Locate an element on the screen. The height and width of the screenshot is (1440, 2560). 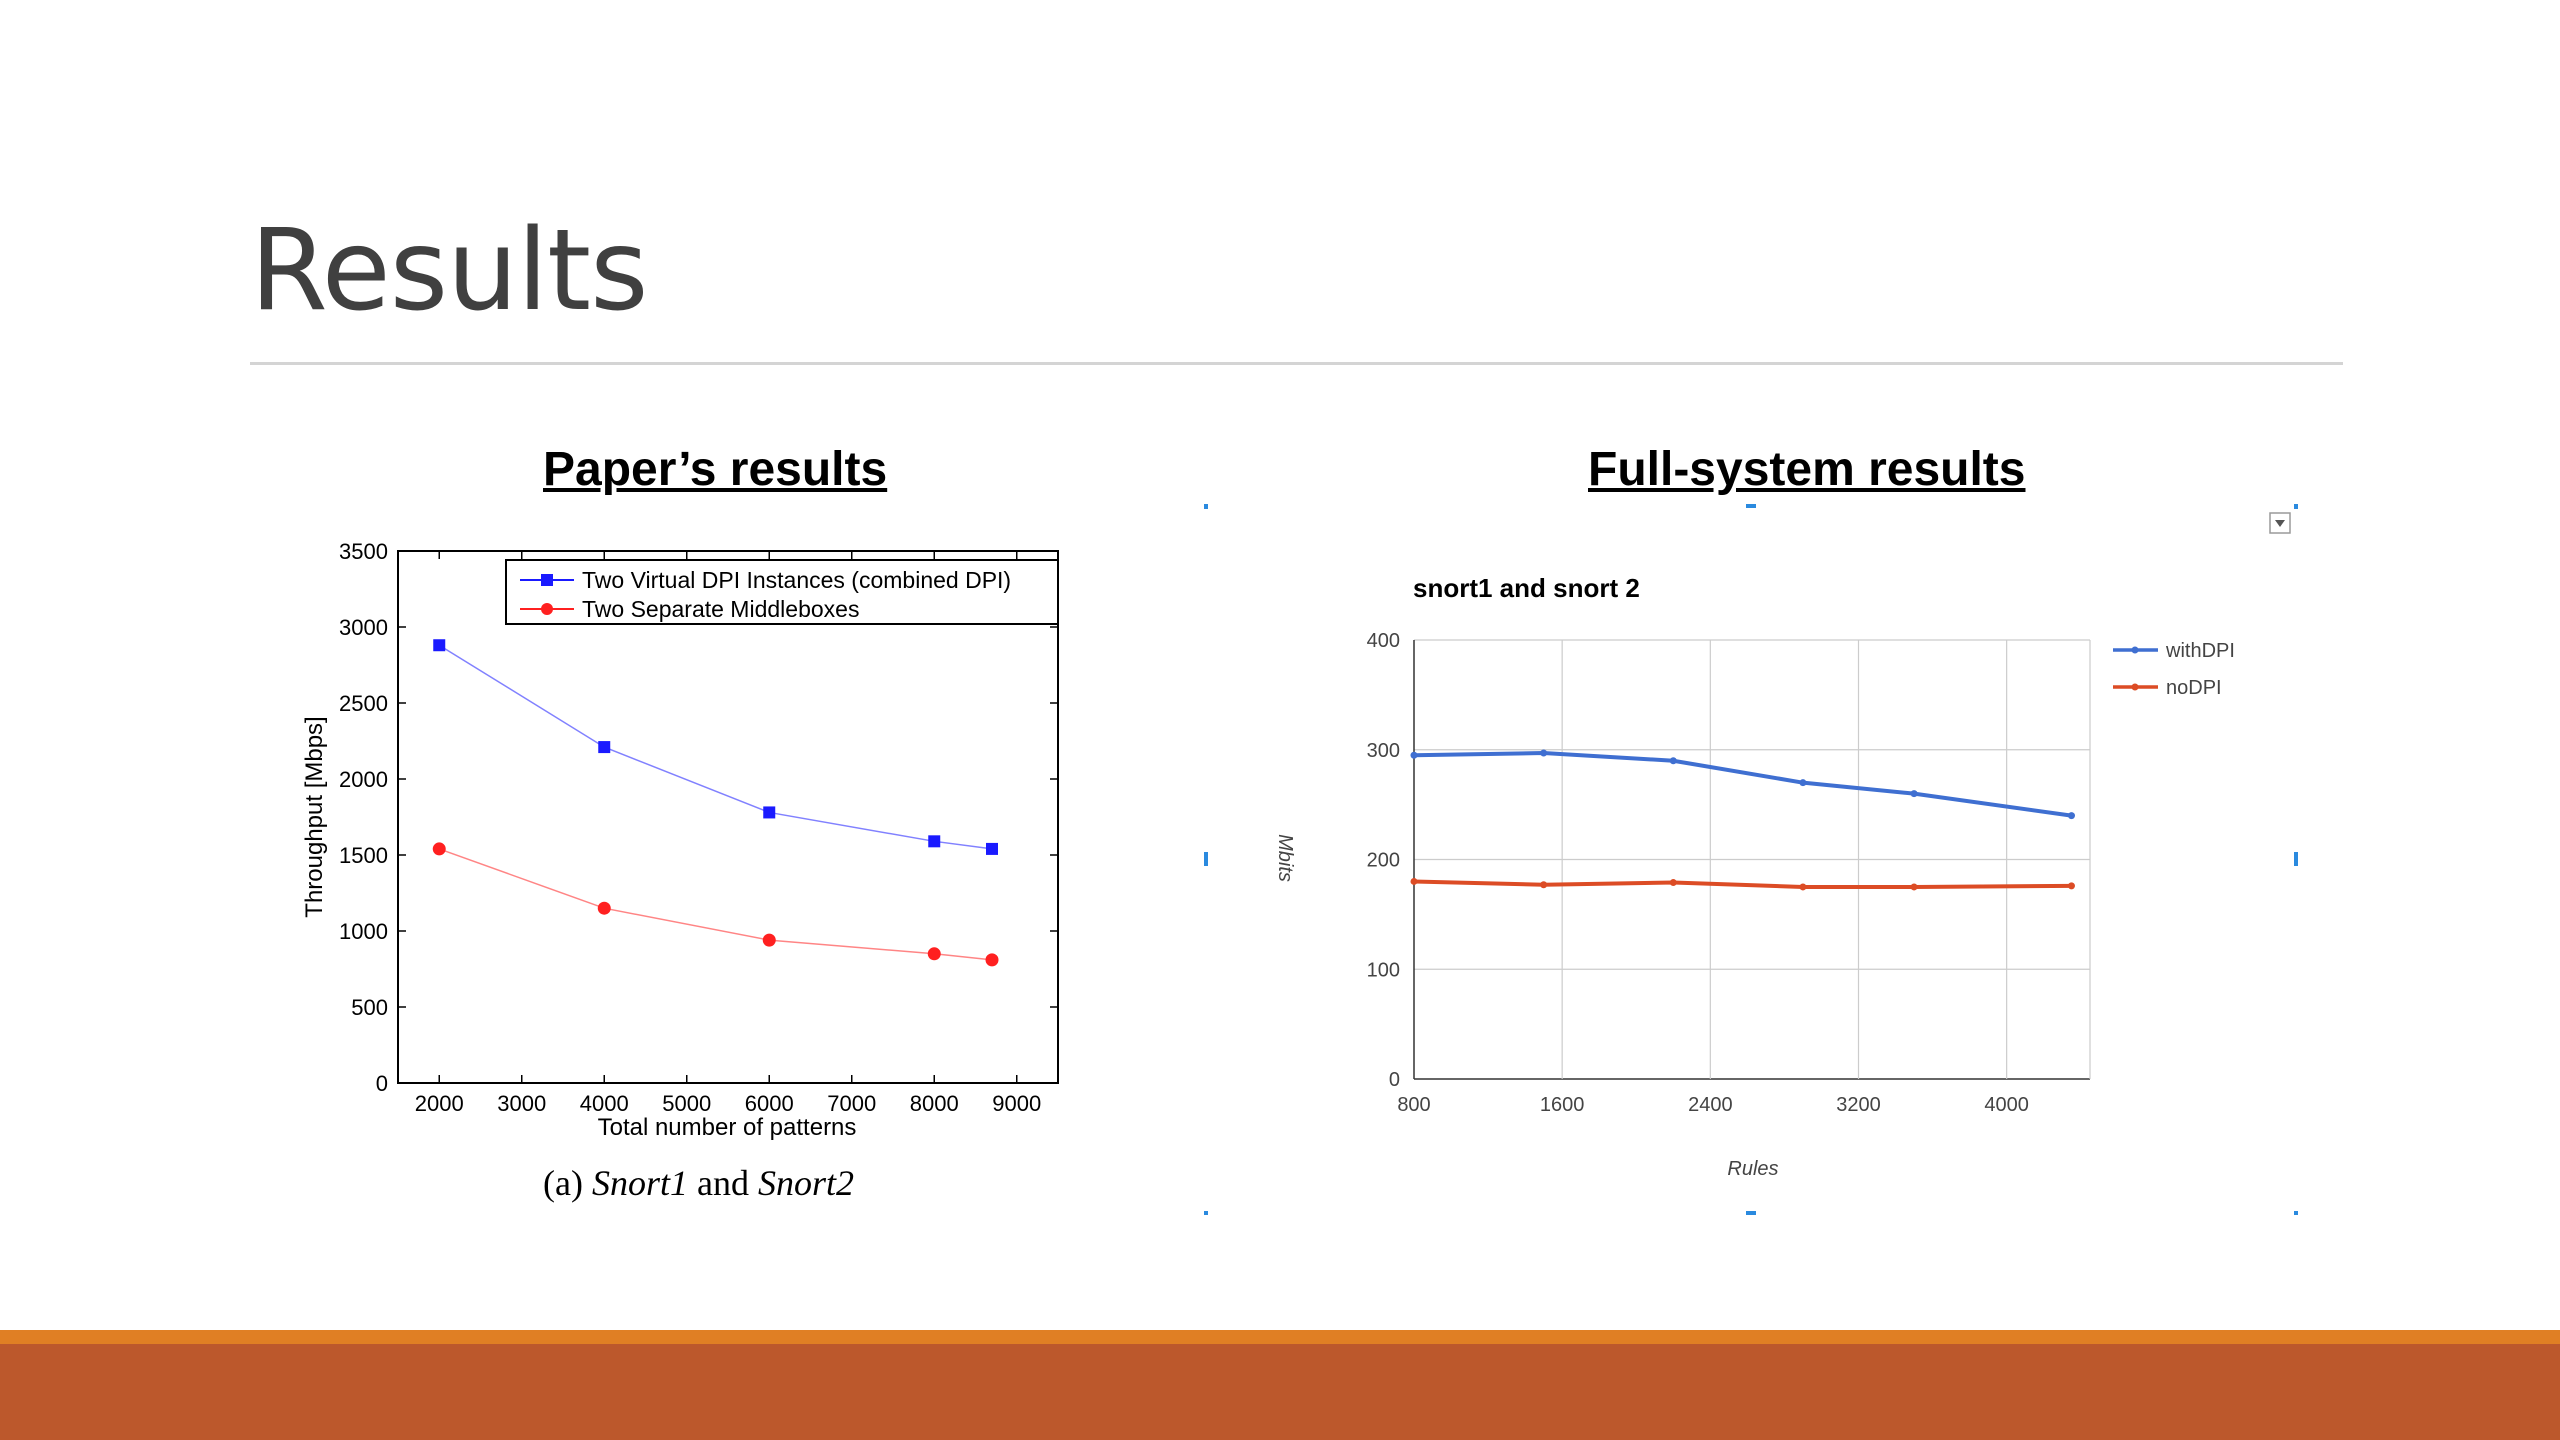
full-system-results-heading: Full-system results is located at coordinates (1807, 469).